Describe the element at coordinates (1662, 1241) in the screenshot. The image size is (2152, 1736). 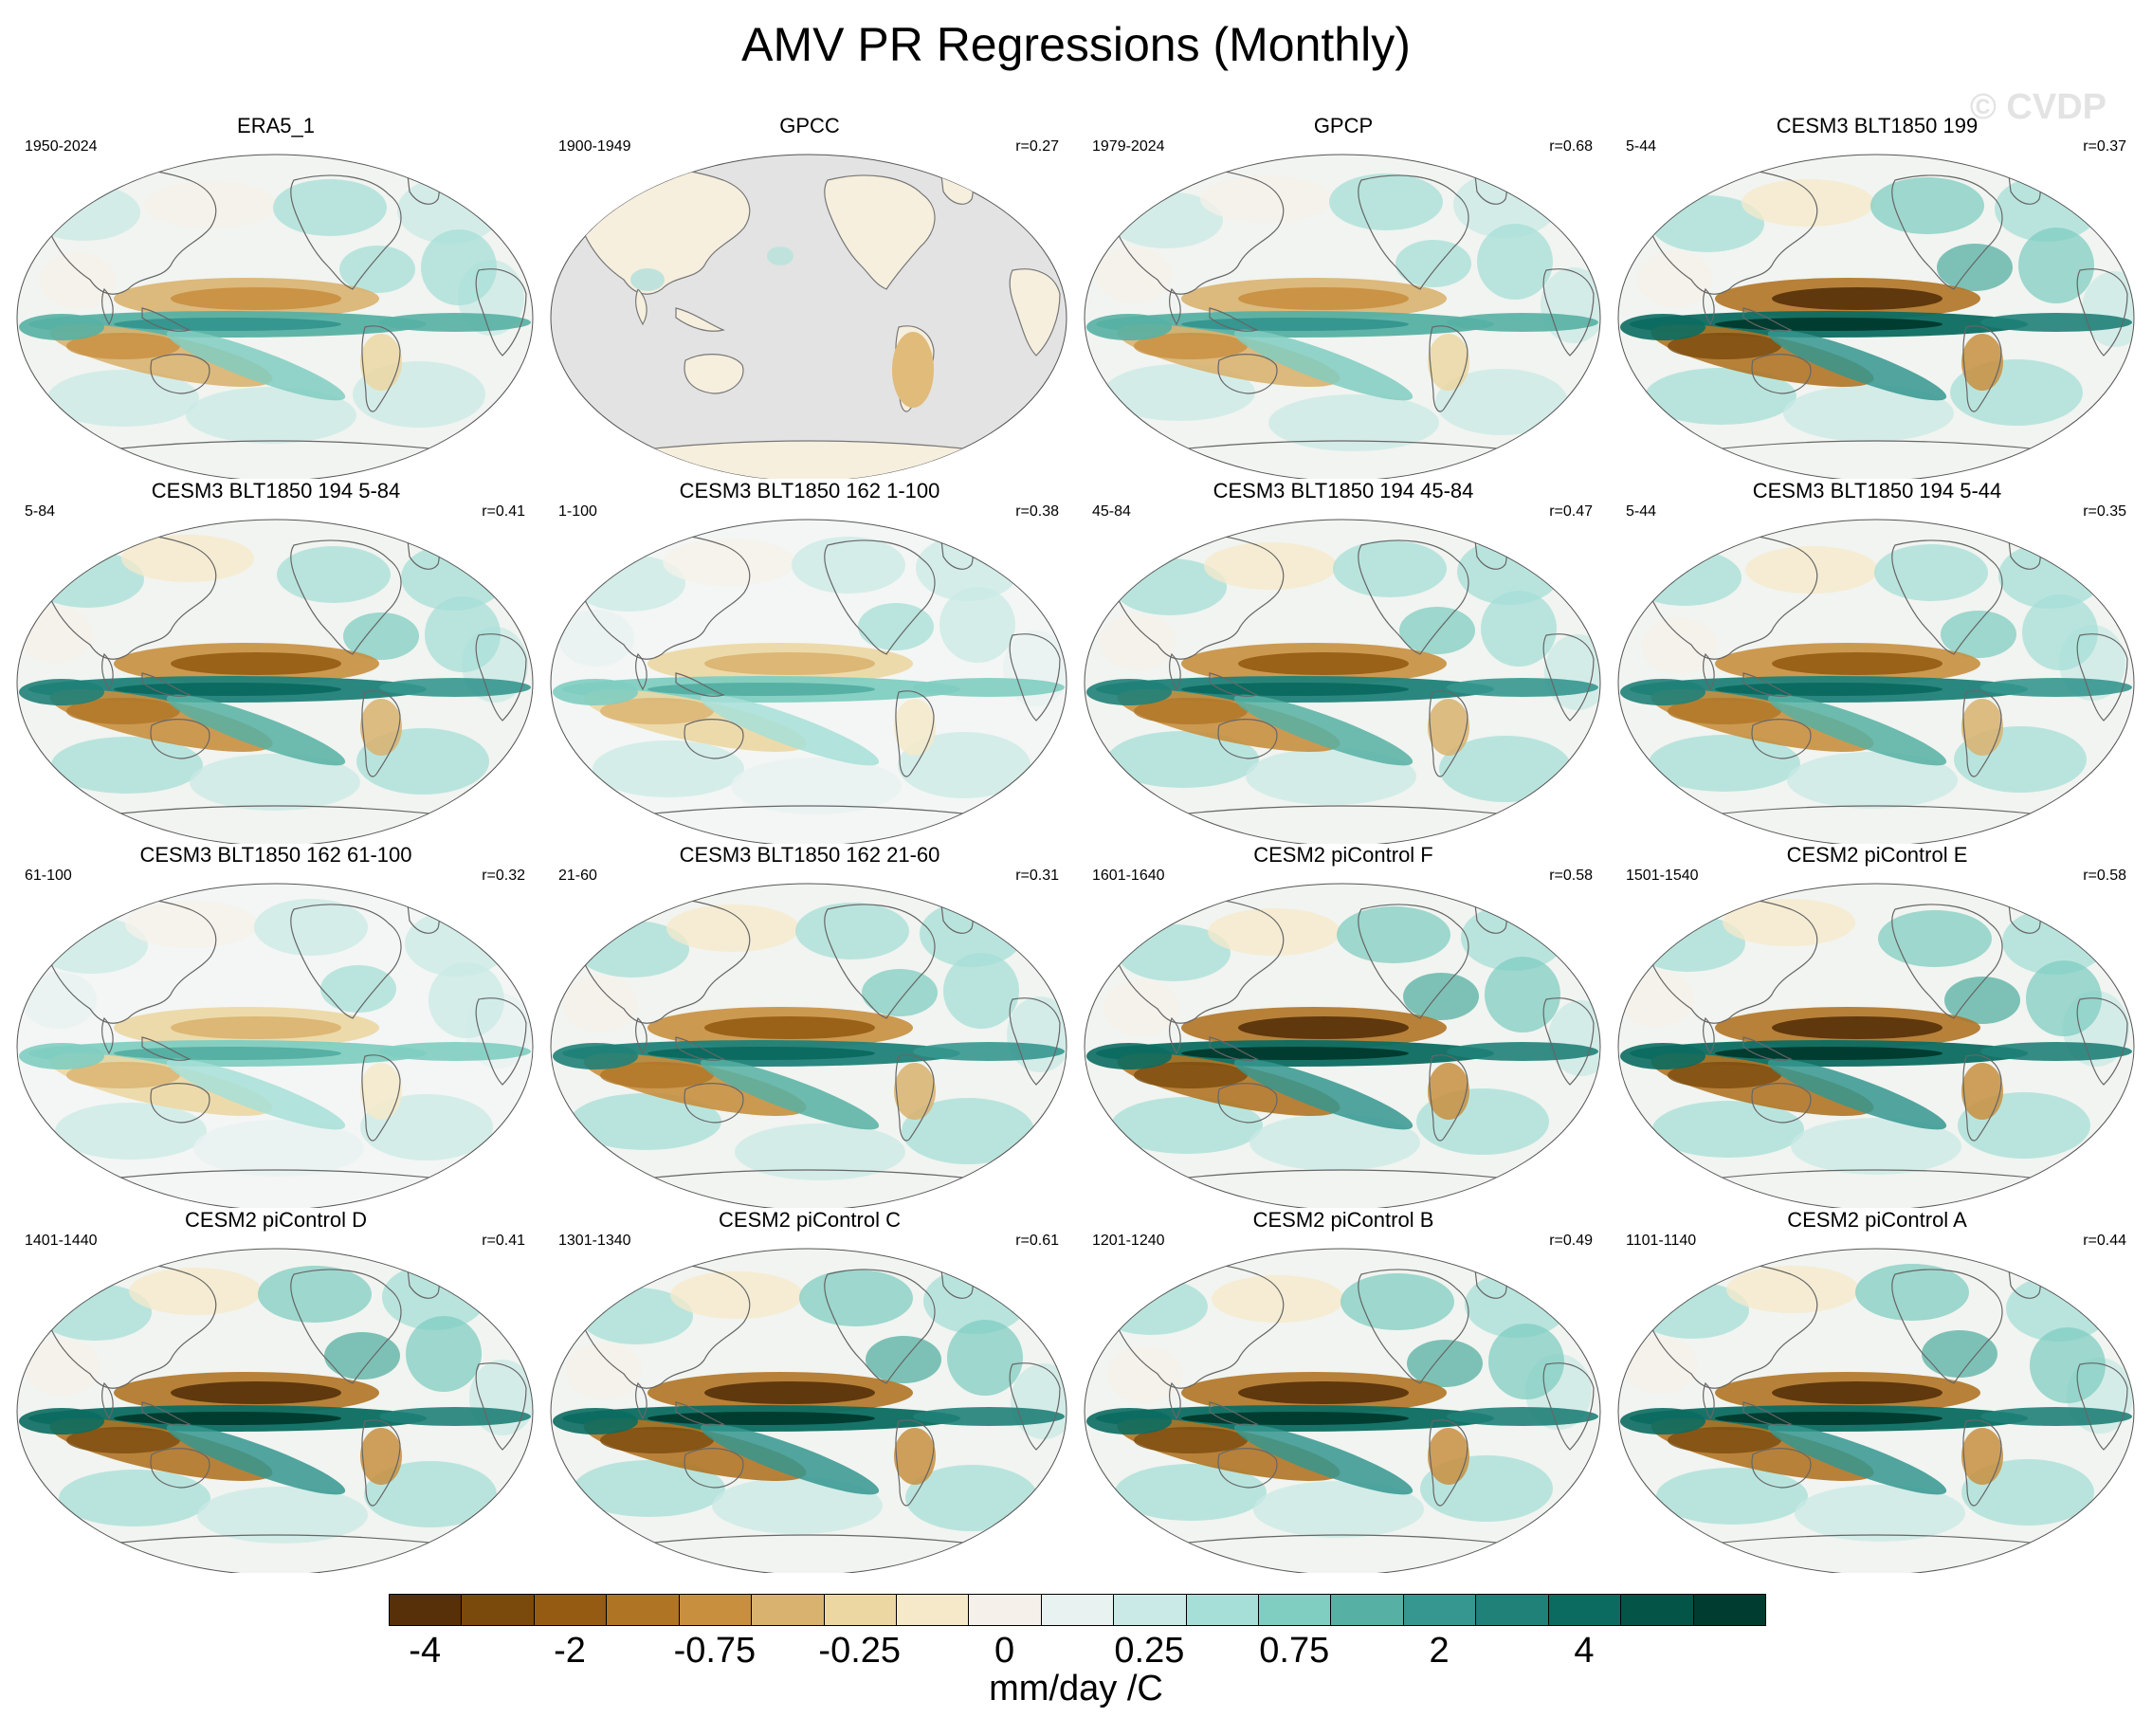
I see `panel-period: 1101-1140` at that location.